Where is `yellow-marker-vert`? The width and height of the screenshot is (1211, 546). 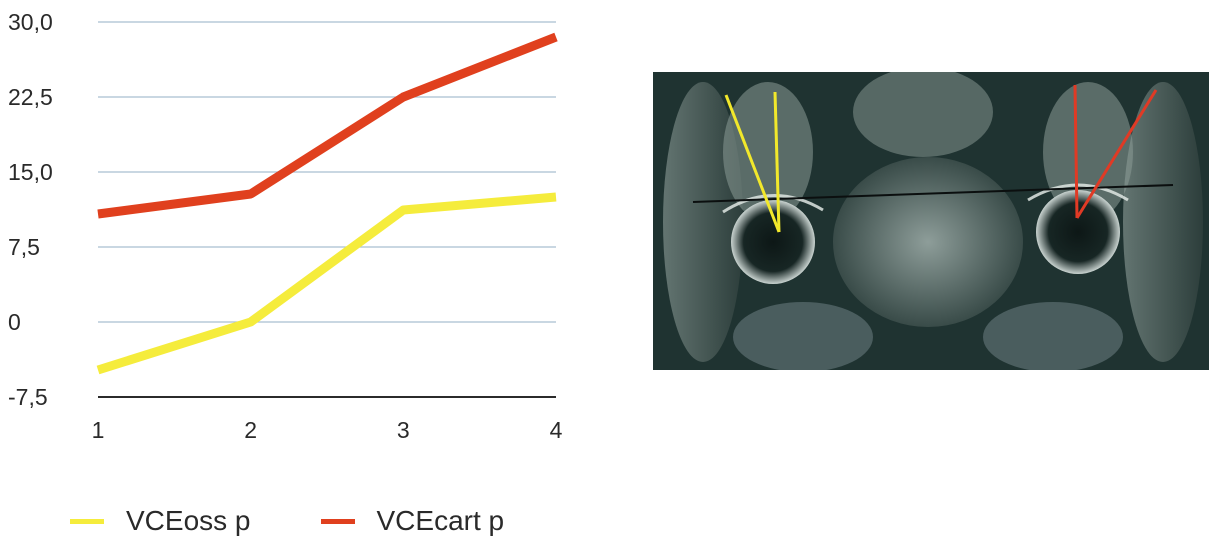
yellow-marker-vert is located at coordinates (777, 162).